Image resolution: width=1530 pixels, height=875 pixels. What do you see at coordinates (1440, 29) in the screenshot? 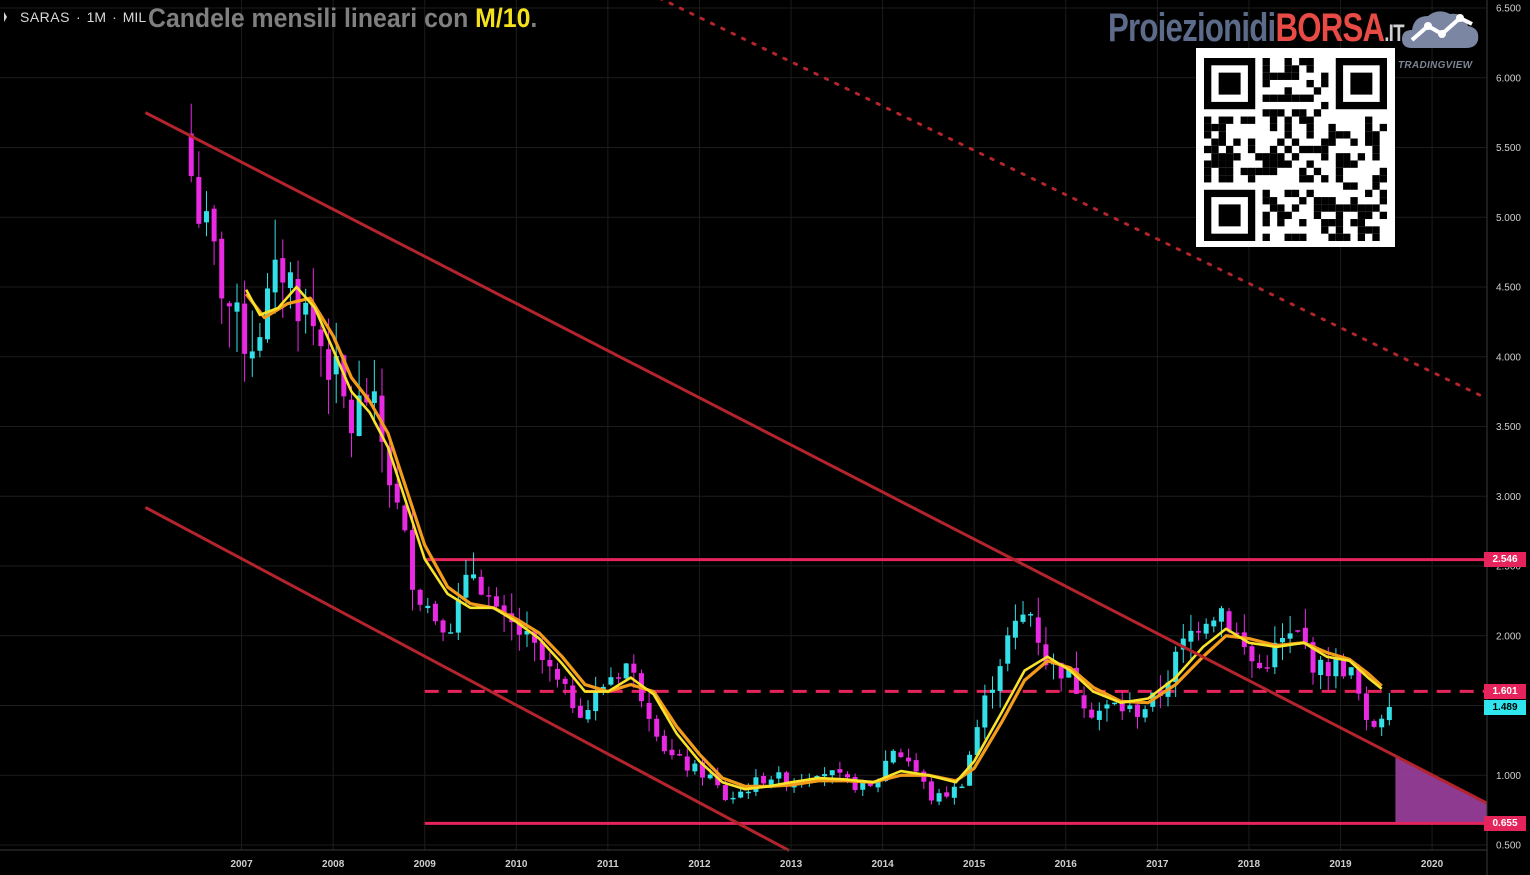
I see `tradingview-cloud-icon` at bounding box center [1440, 29].